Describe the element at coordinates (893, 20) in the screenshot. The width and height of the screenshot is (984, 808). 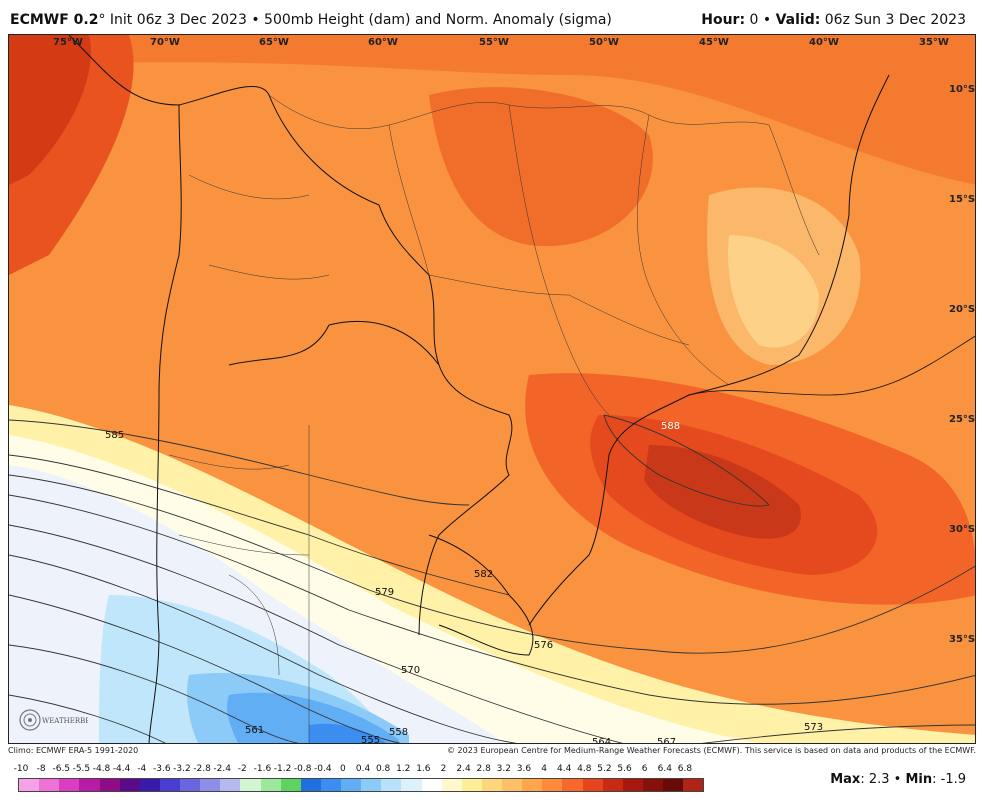
I see `valid-value: 06z Sun 3 Dec 2023` at that location.